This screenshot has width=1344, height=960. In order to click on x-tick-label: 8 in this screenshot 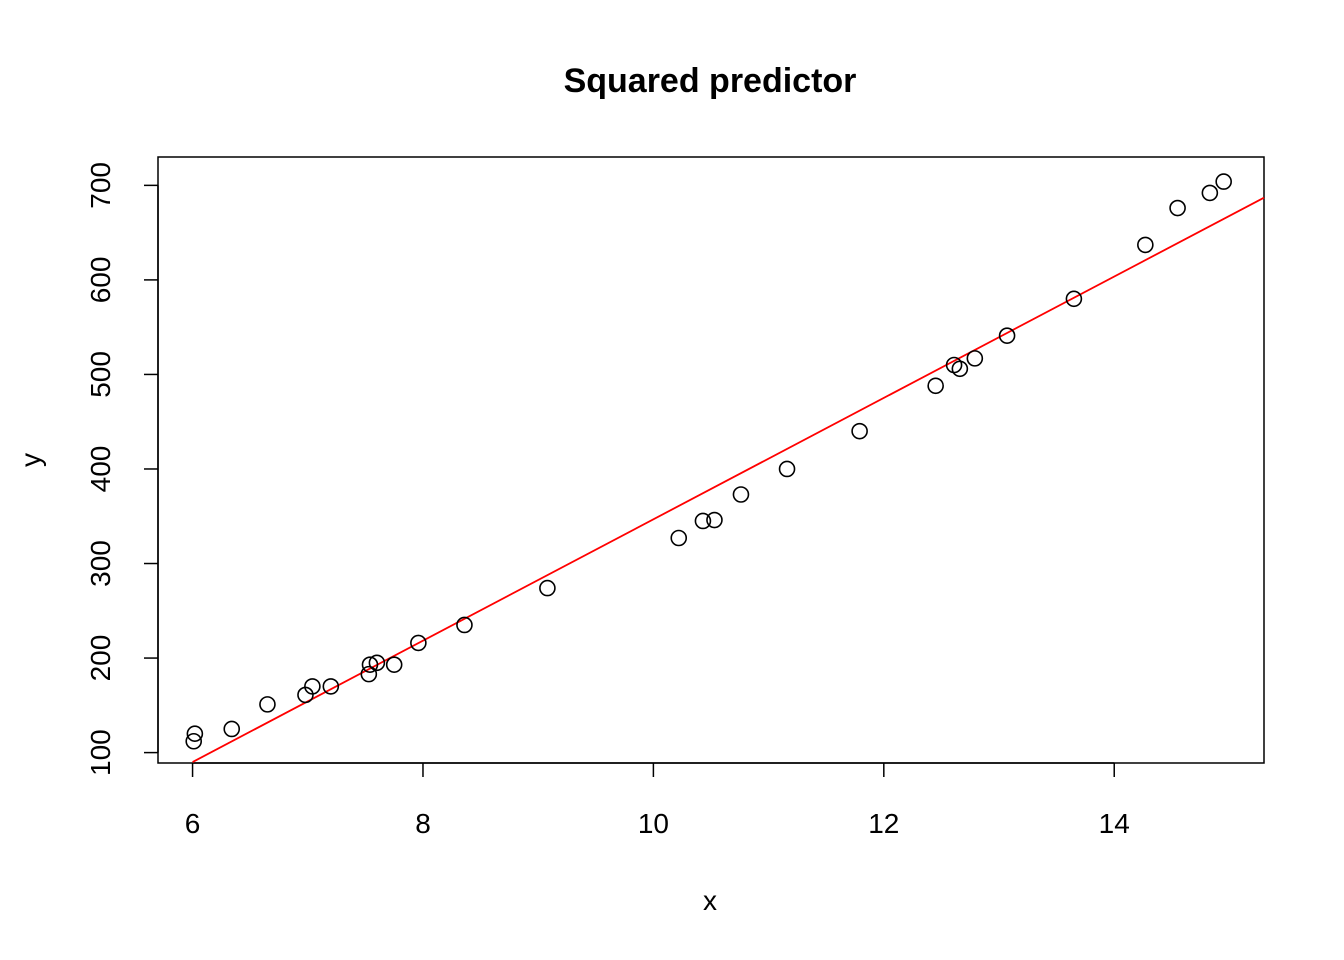, I will do `click(423, 823)`.